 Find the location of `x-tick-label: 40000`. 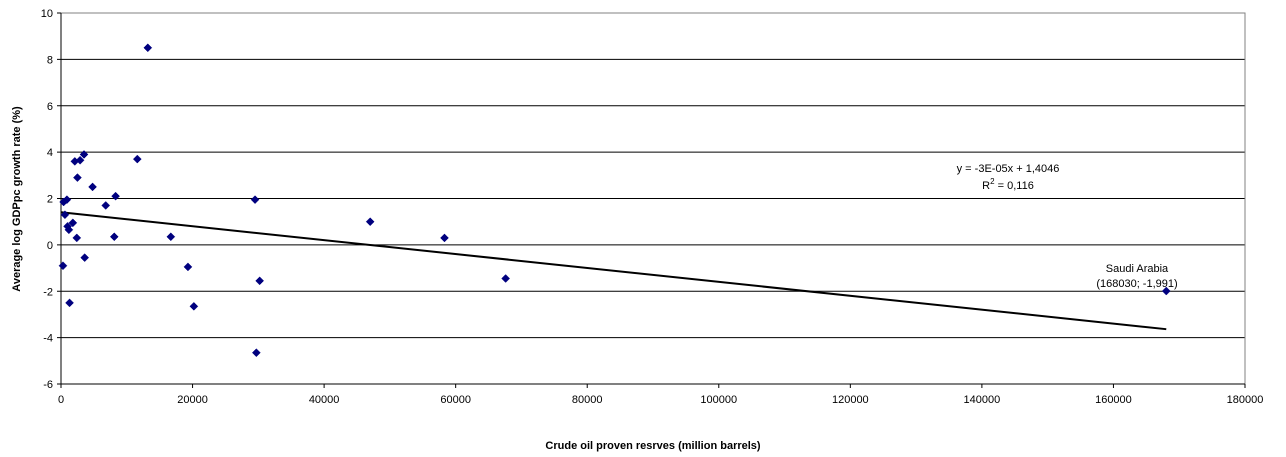

x-tick-label: 40000 is located at coordinates (324, 400).